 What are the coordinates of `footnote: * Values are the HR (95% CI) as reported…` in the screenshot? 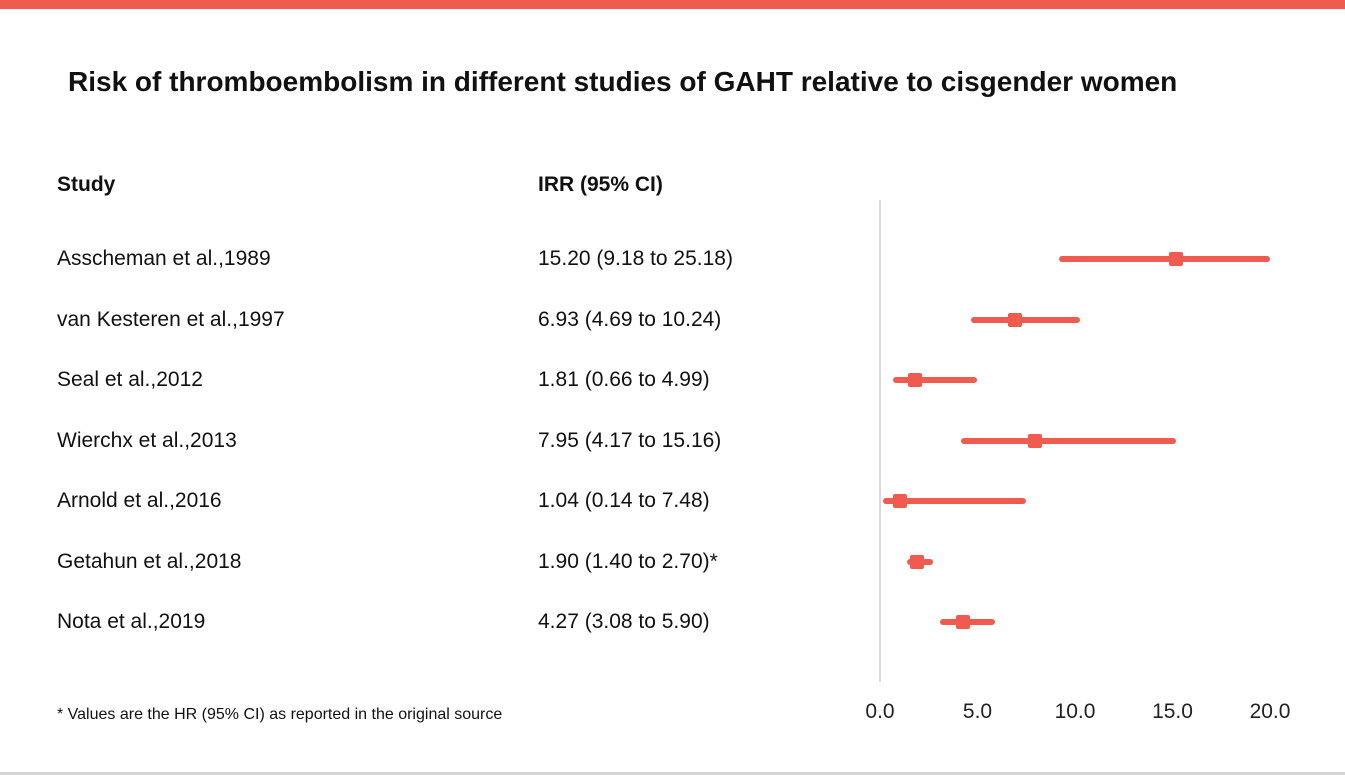 It's located at (280, 714).